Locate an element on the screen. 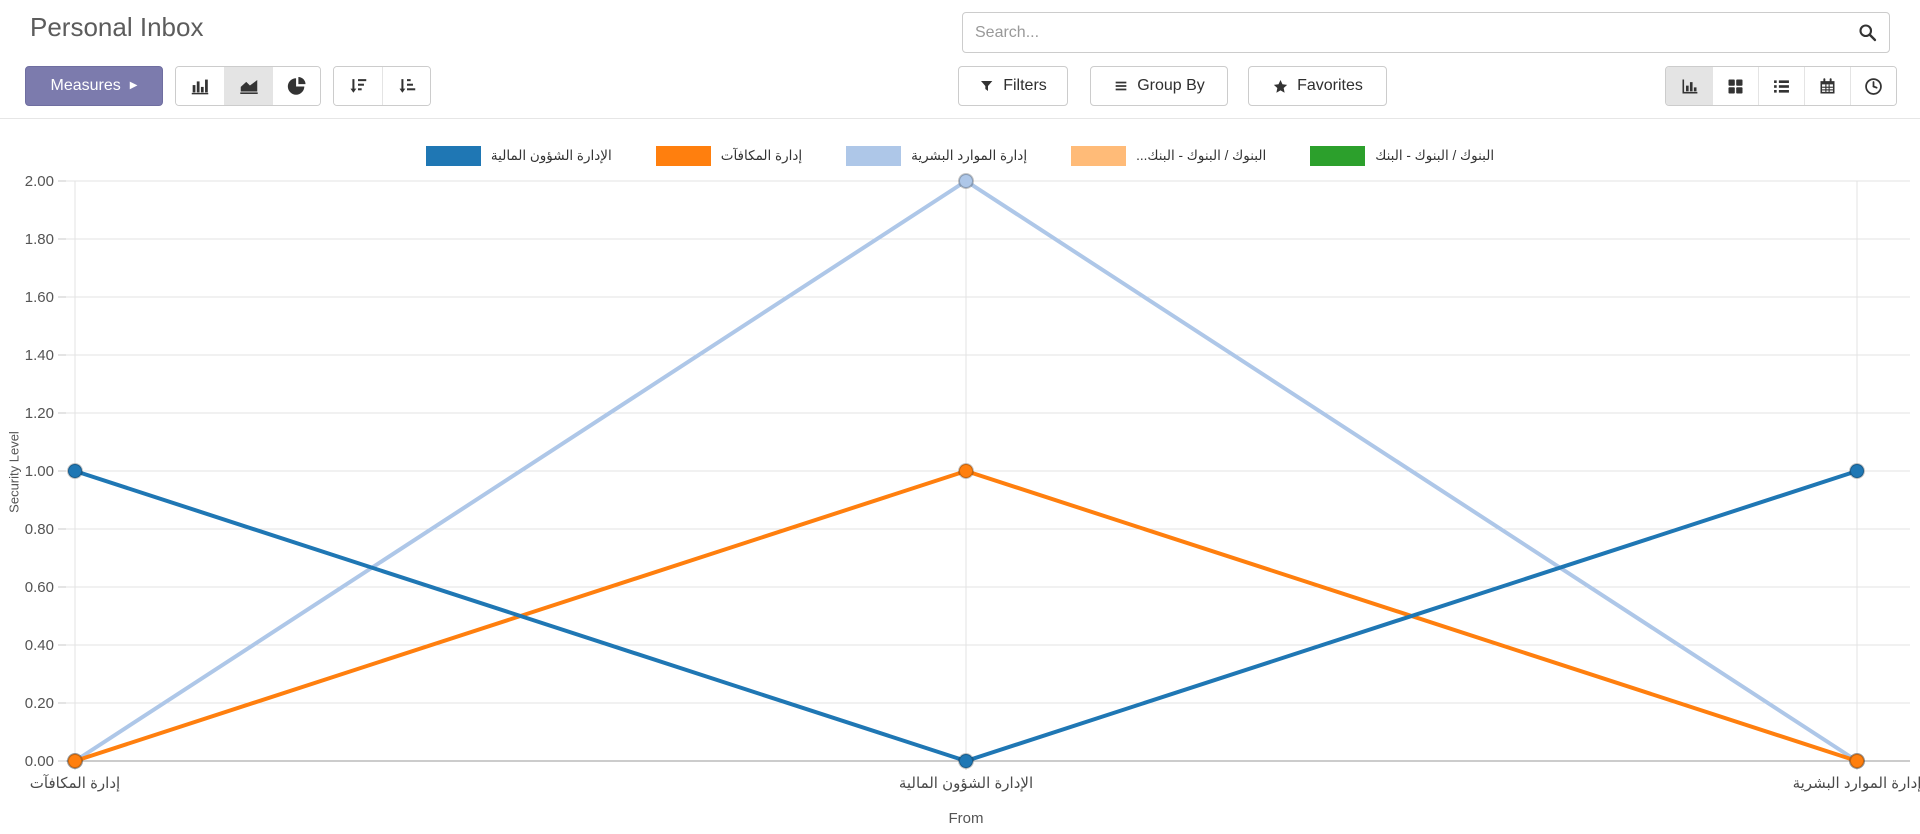 This screenshot has width=1920, height=834. chart-type-group is located at coordinates (248, 86).